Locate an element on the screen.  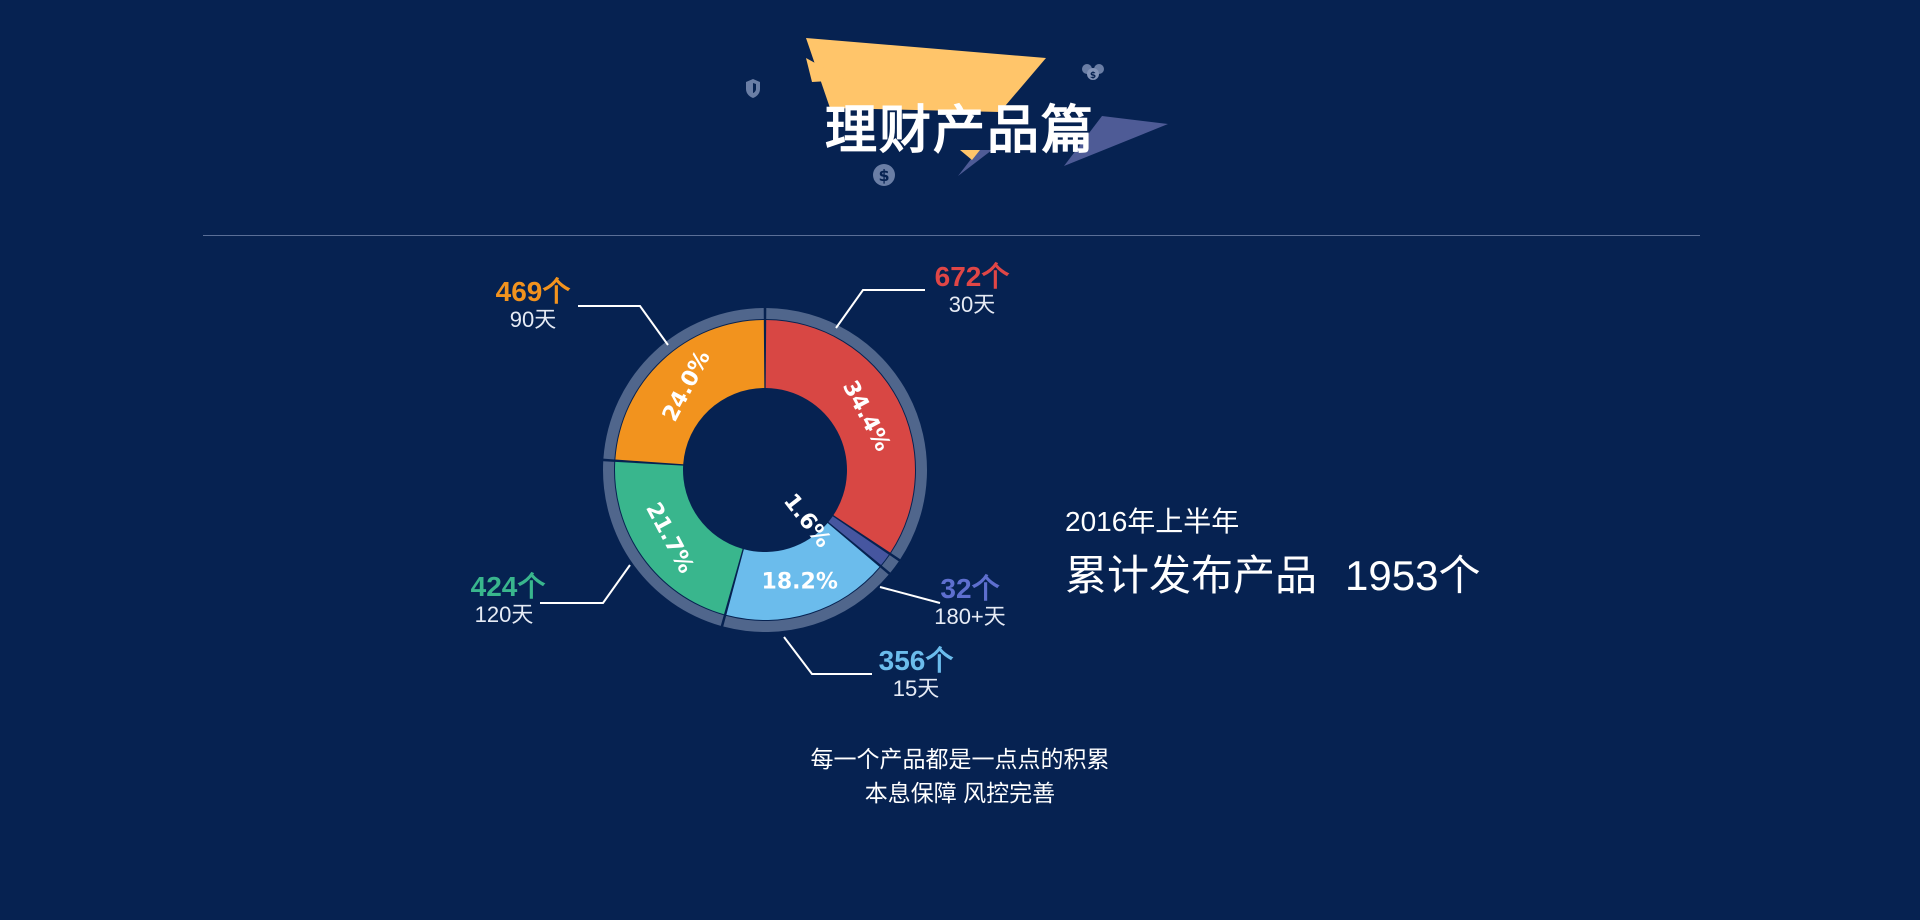
dollar-coin-icon: $ is located at coordinates (884, 175).